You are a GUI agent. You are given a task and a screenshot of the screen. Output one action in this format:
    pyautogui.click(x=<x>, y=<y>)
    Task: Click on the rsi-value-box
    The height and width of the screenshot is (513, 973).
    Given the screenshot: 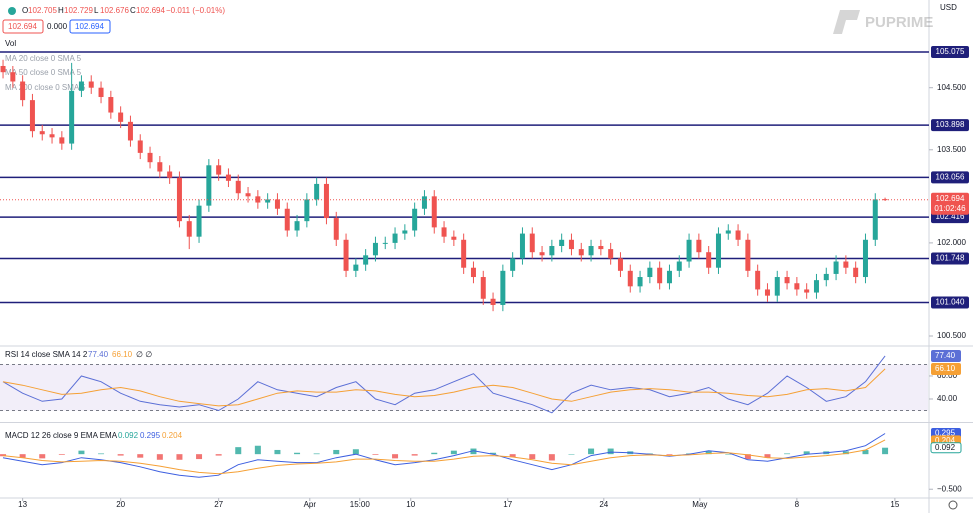 What is the action you would take?
    pyautogui.click(x=946, y=355)
    